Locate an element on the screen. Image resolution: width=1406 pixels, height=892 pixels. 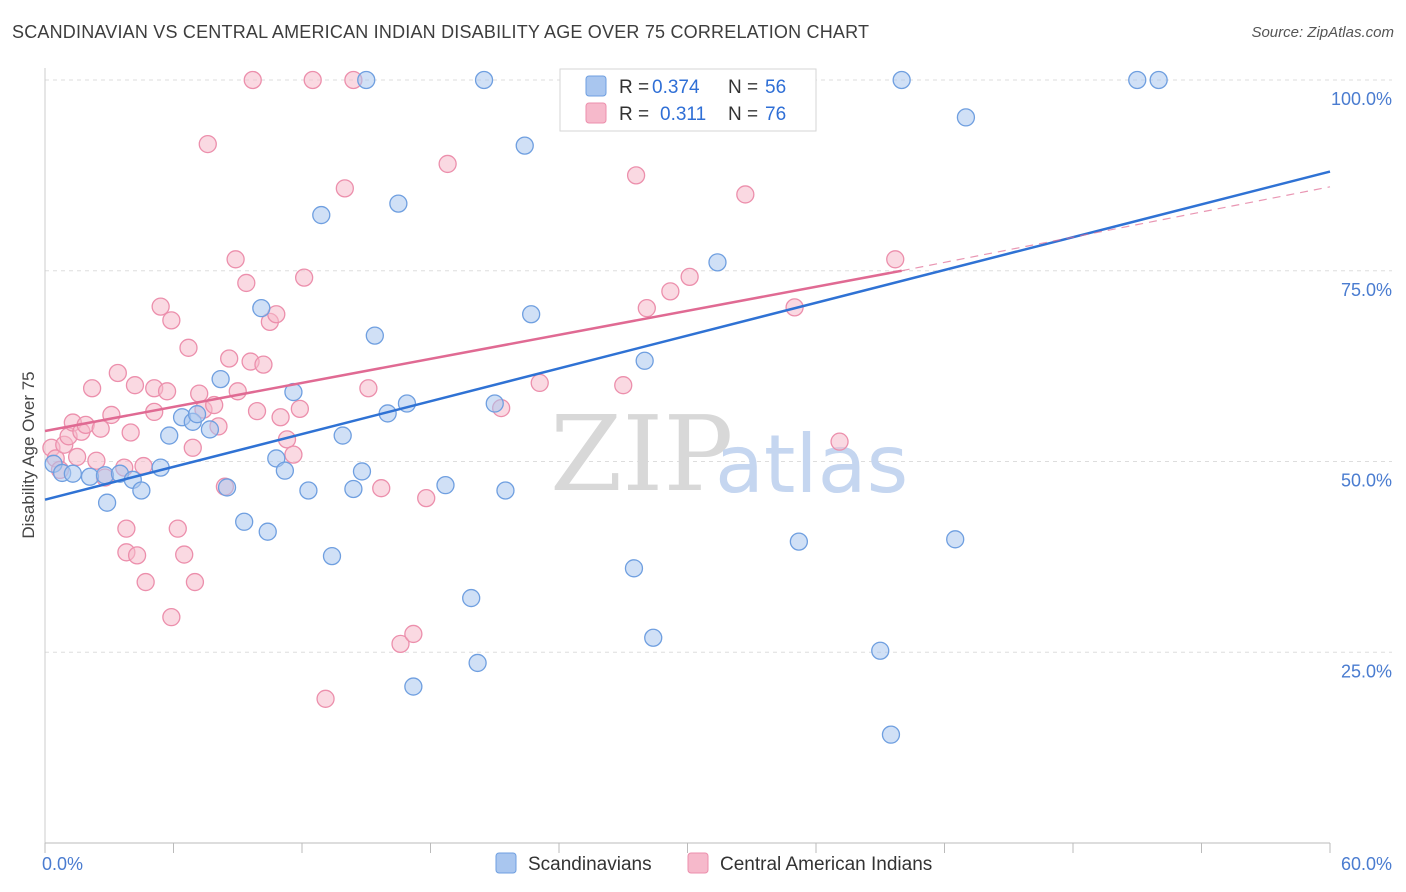
bottom-legend: Scandinavians Central American Indians is located at coordinates (713, 863).